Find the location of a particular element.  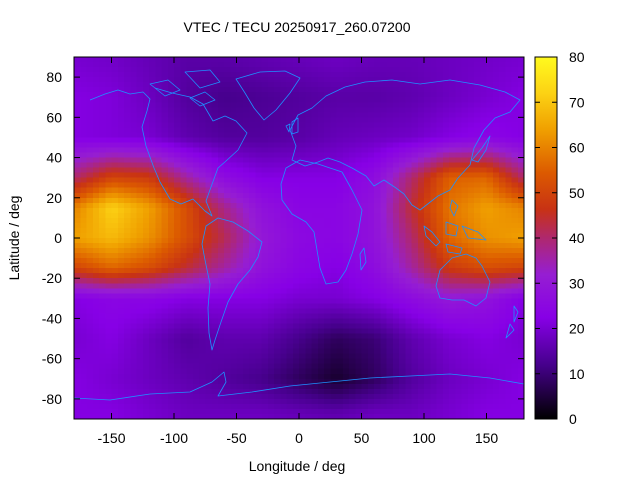

coastline-australia is located at coordinates (463, 280).